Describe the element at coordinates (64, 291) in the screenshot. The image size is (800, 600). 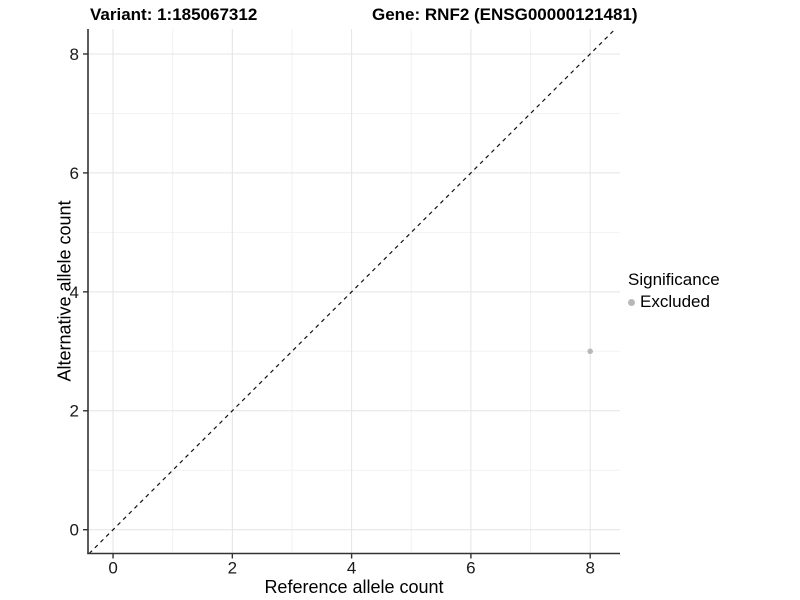
I see `y-axis-title: Alternative allele count` at that location.